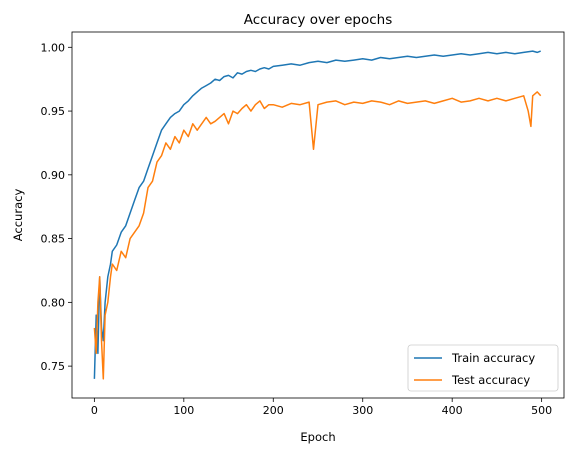  What do you see at coordinates (321, 407) in the screenshot?
I see `x-axis-ticks: 0 100 200 300 400 500` at bounding box center [321, 407].